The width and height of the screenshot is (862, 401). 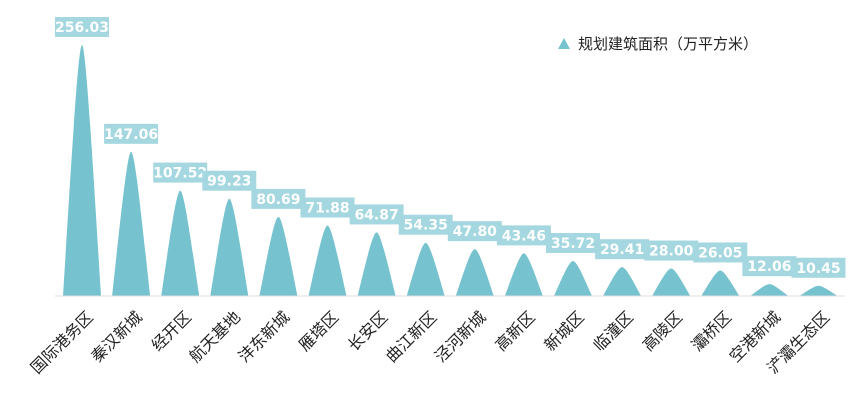 I want to click on tick-label-9: 高新区, so click(x=514, y=330).